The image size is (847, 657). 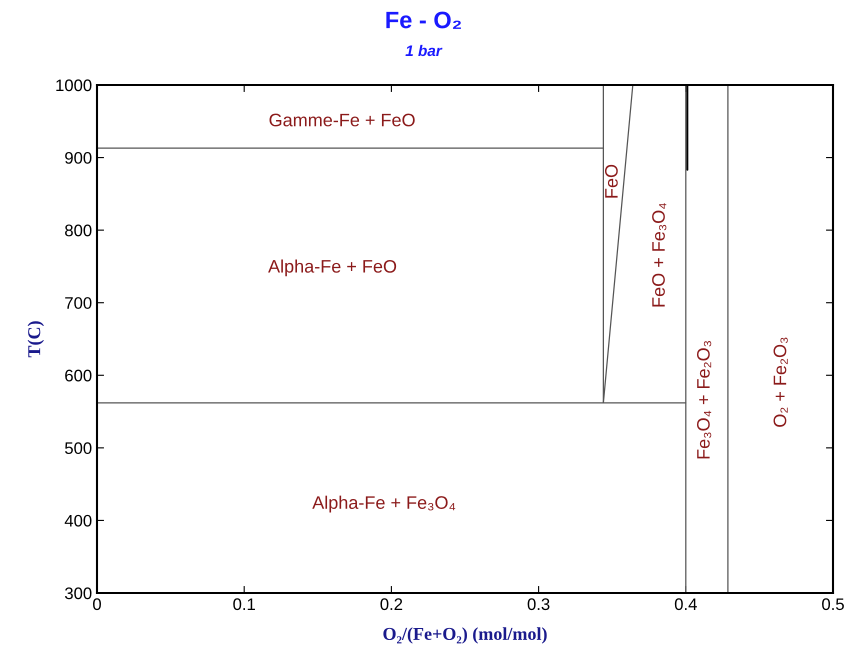 I want to click on y-tick-label: 700, so click(x=78, y=303).